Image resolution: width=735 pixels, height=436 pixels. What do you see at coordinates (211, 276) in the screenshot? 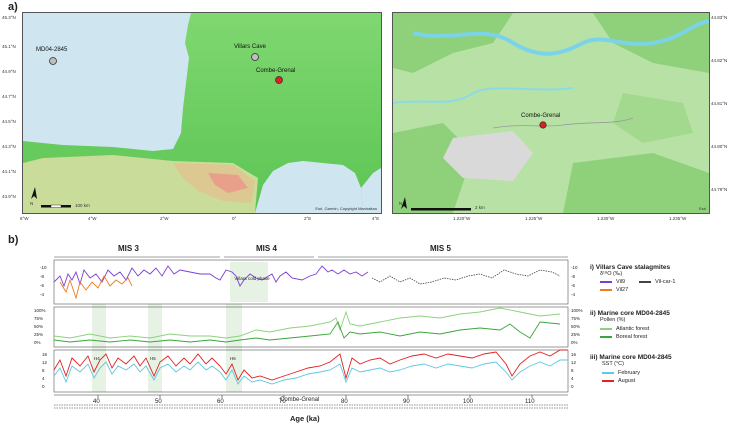
I see `series-vil9` at bounding box center [211, 276].